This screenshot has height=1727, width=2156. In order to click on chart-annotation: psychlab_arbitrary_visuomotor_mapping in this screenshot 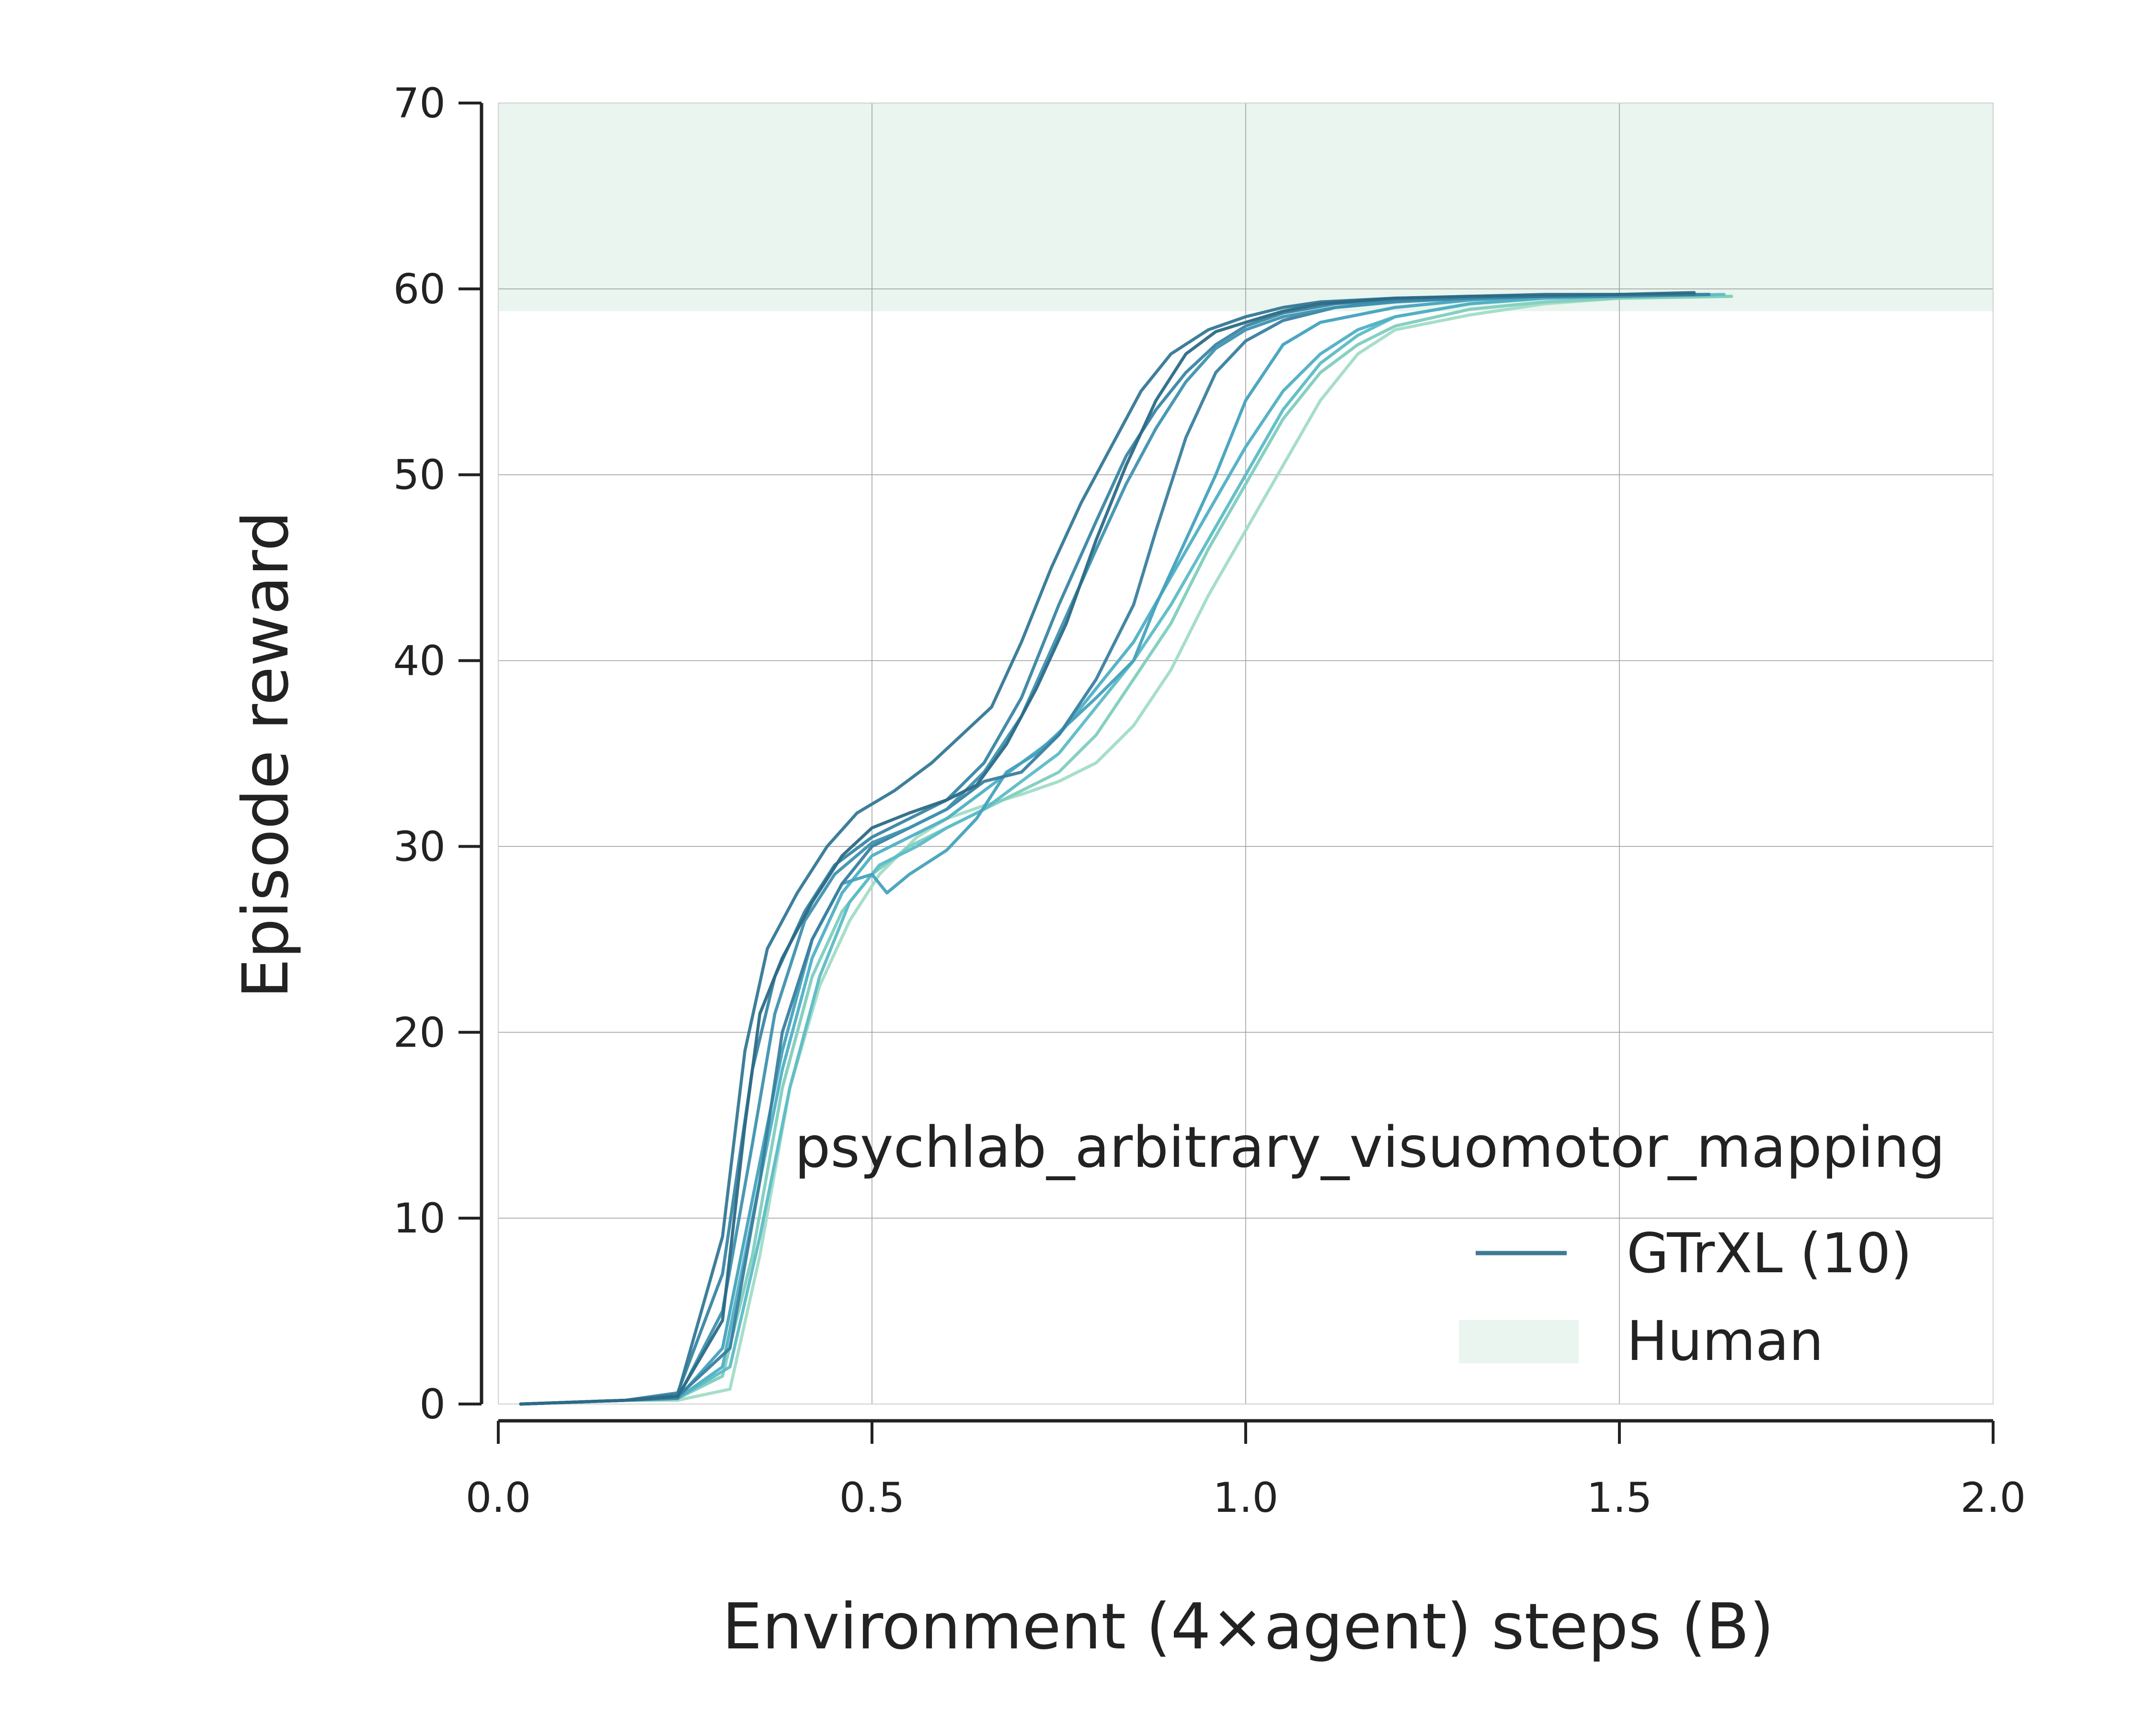, I will do `click(1369, 1147)`.